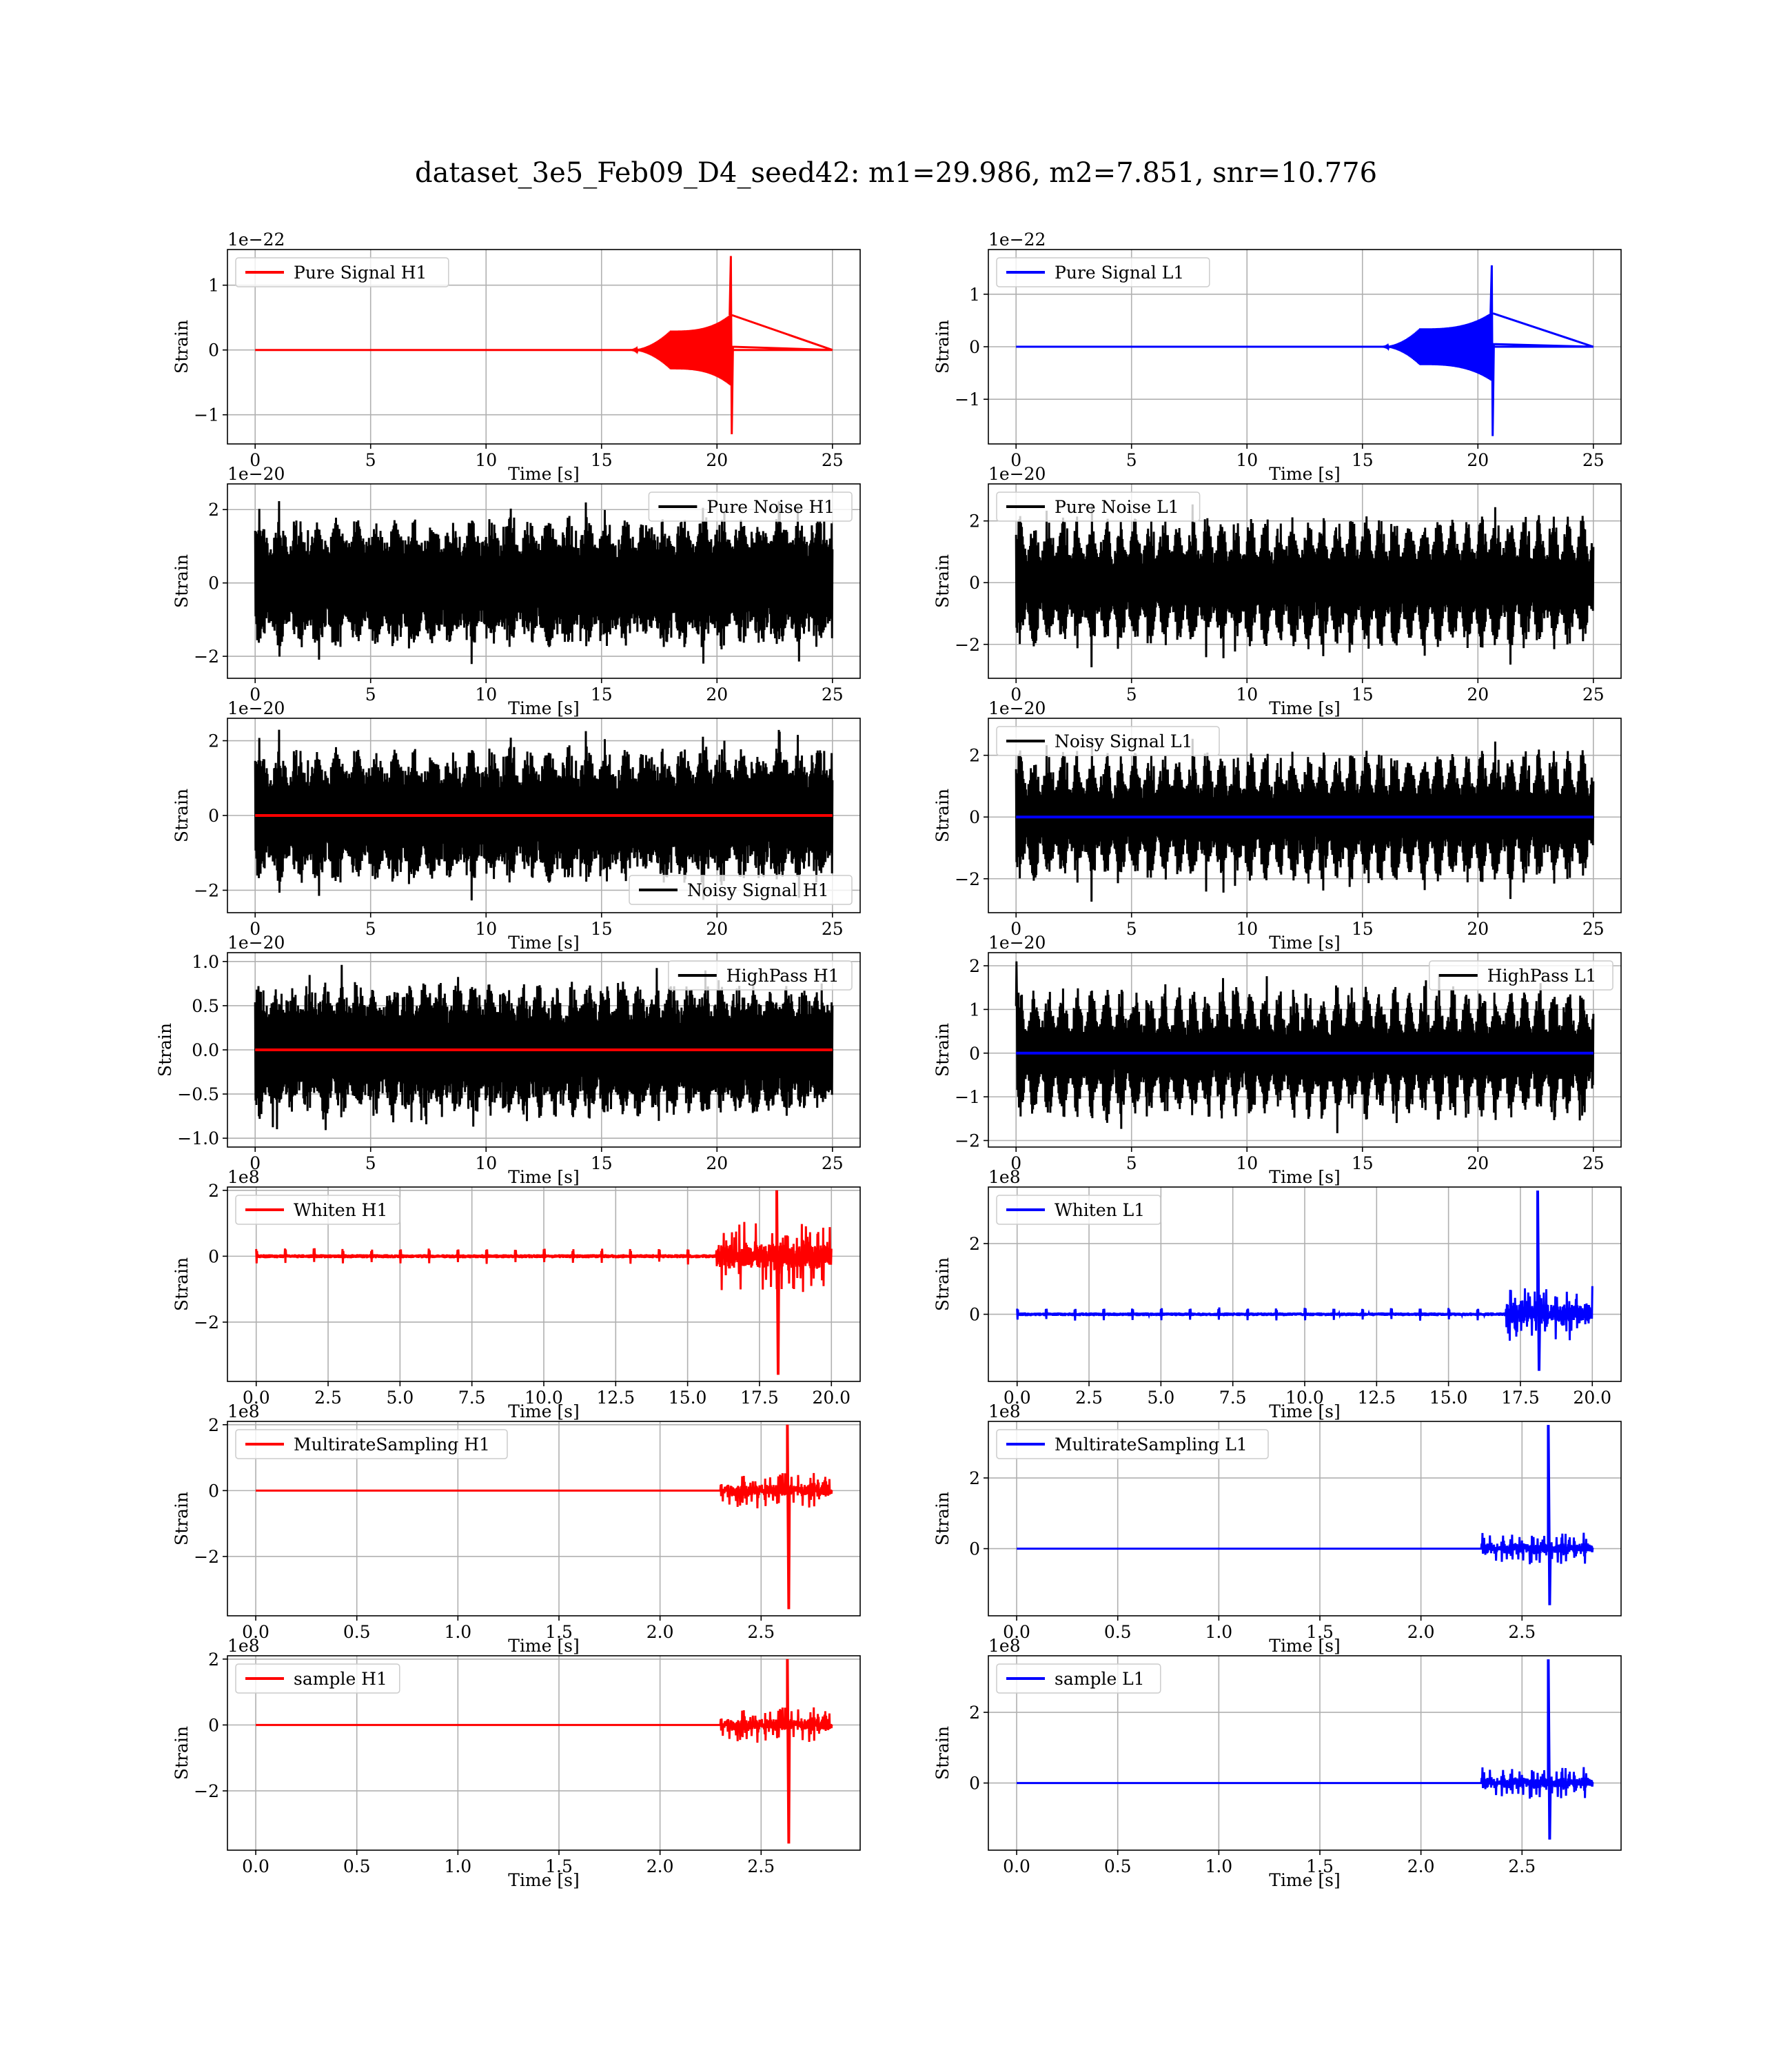 The height and width of the screenshot is (2068, 1792). Describe the element at coordinates (205, 1006) in the screenshot. I see `y-tick-label: 0.5` at that location.